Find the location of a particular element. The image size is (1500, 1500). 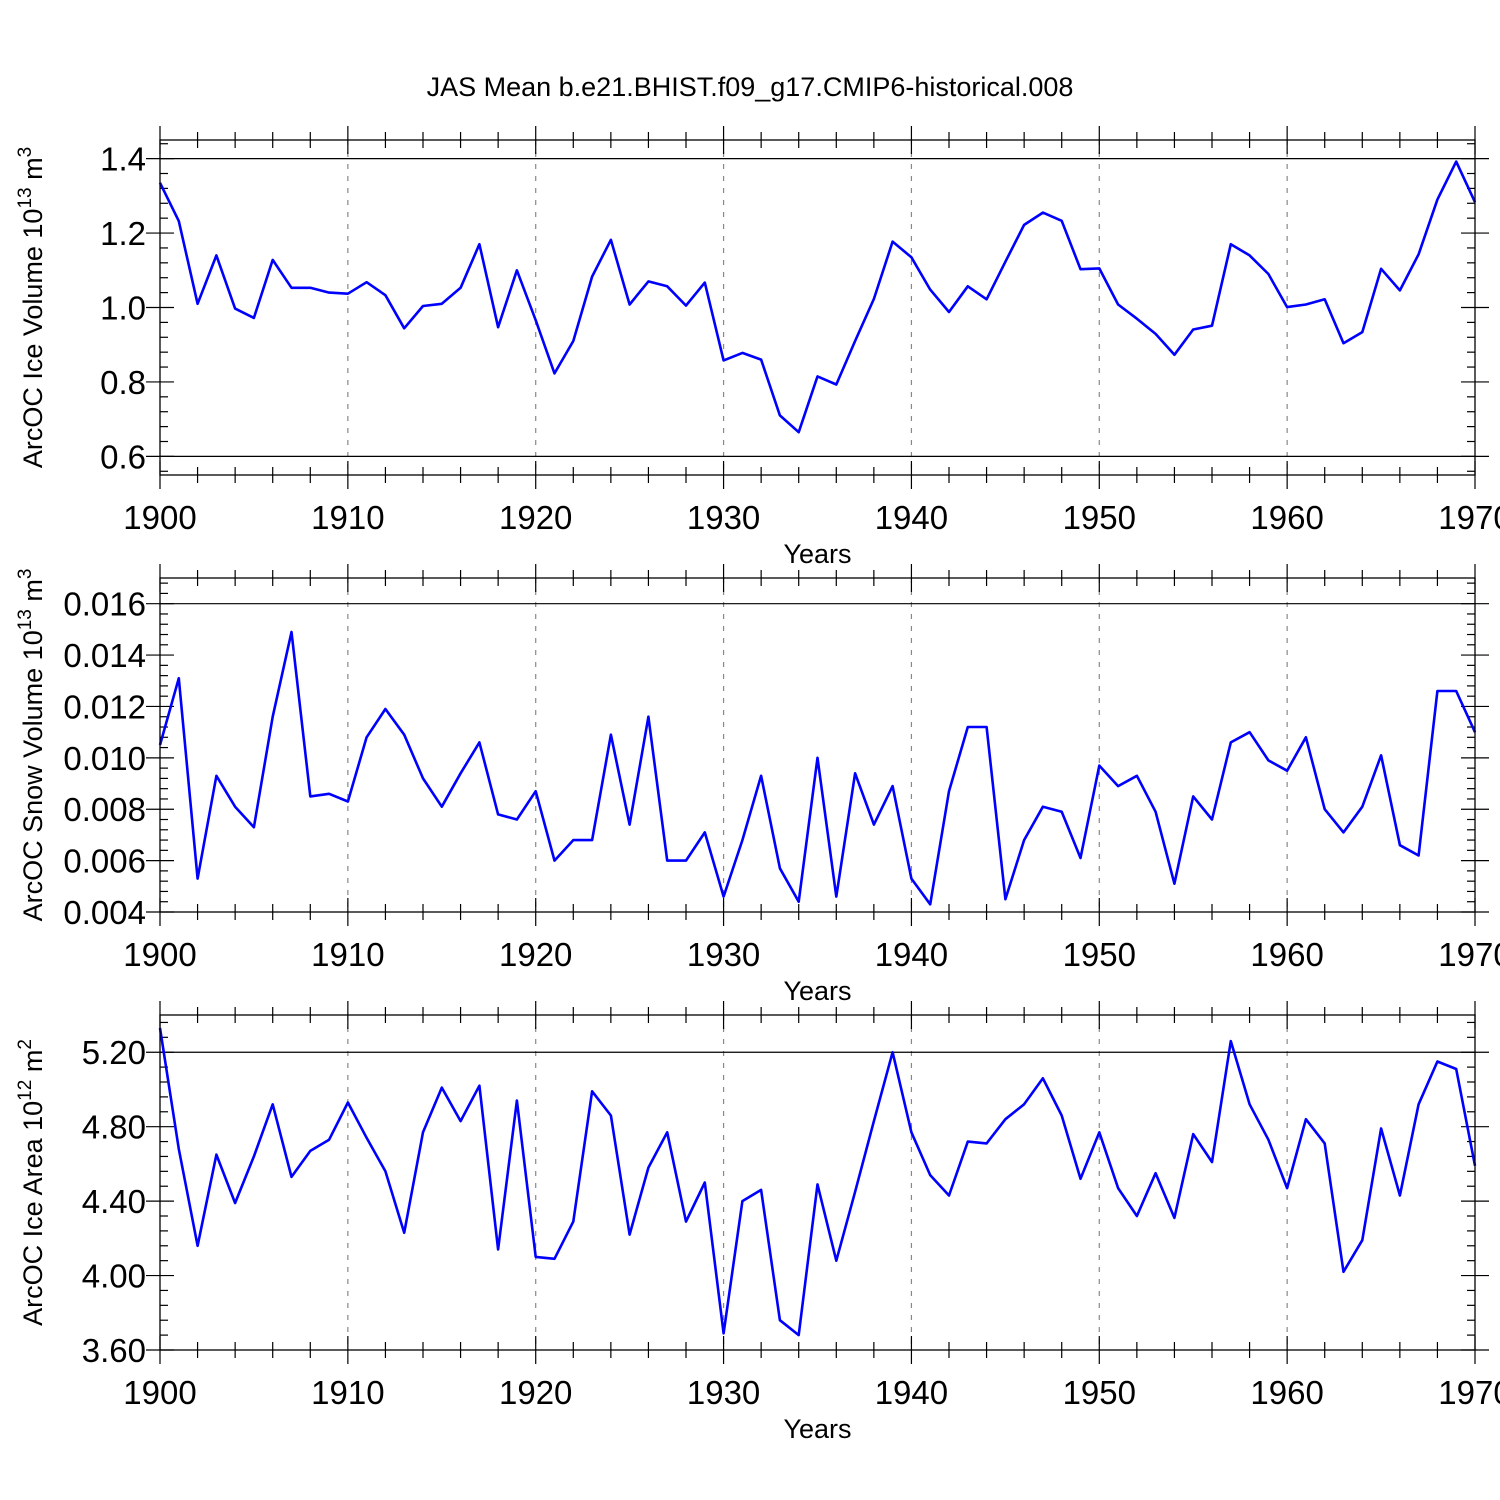

y-tick-label: 4.80 is located at coordinates (114, 1127).